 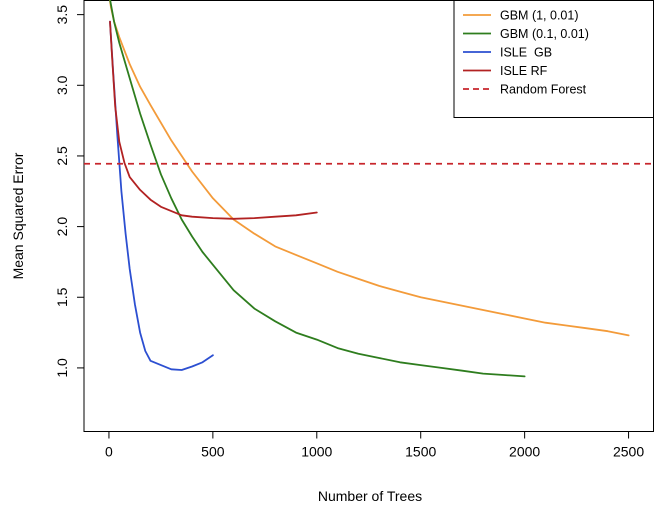 What do you see at coordinates (62, 85) in the screenshot?
I see `y-tick-label: 3.0` at bounding box center [62, 85].